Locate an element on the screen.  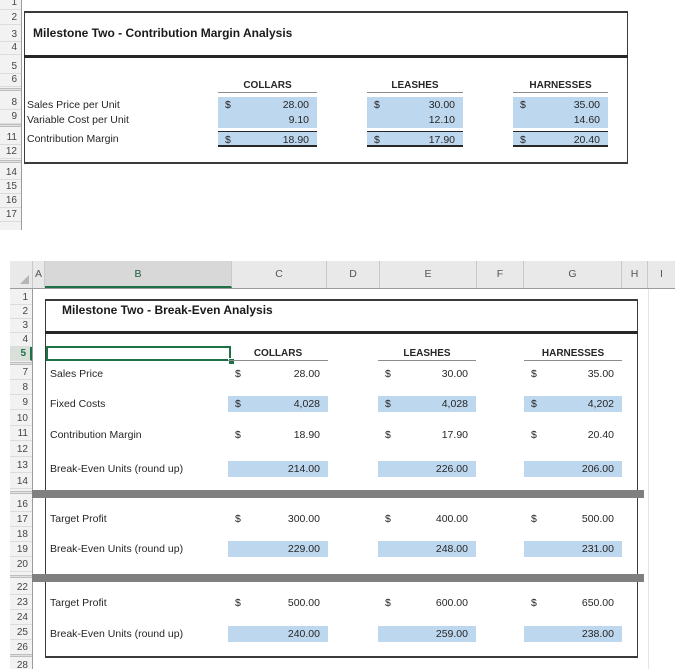
column-letter-c: C is located at coordinates (279, 274).